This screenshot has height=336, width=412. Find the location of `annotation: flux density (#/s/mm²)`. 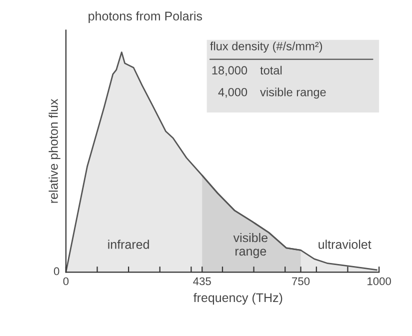

annotation: flux density (#/s/mm²) is located at coordinates (266, 47).